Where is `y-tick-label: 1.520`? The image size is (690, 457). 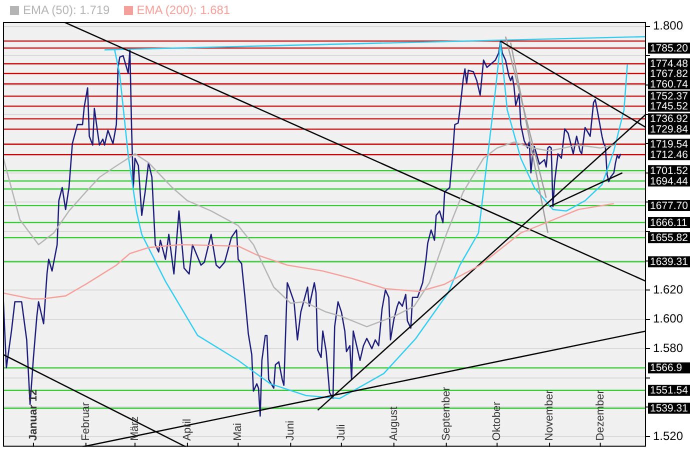 y-tick-label: 1.520 is located at coordinates (668, 435).